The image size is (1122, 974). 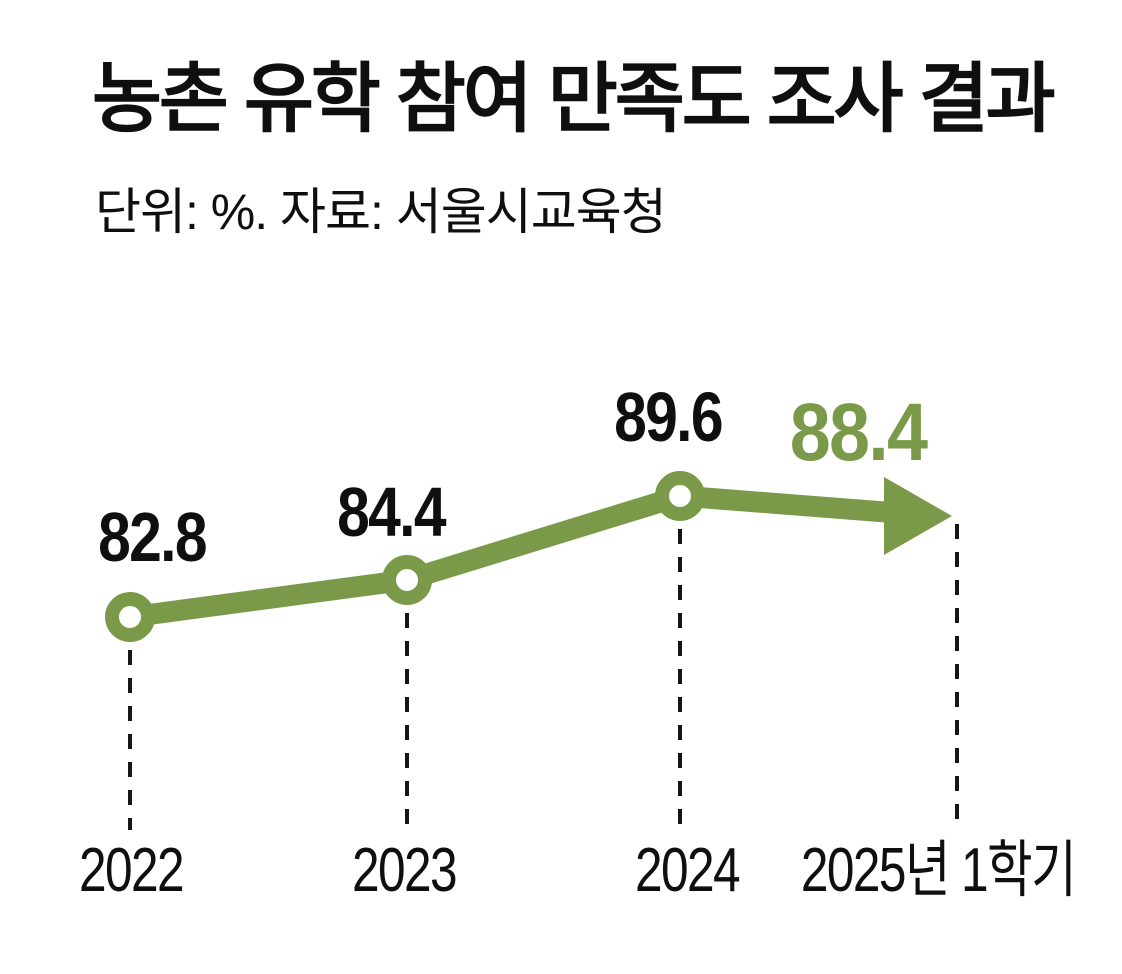 What do you see at coordinates (152, 537) in the screenshot?
I see `value-label-2022: 82.8` at bounding box center [152, 537].